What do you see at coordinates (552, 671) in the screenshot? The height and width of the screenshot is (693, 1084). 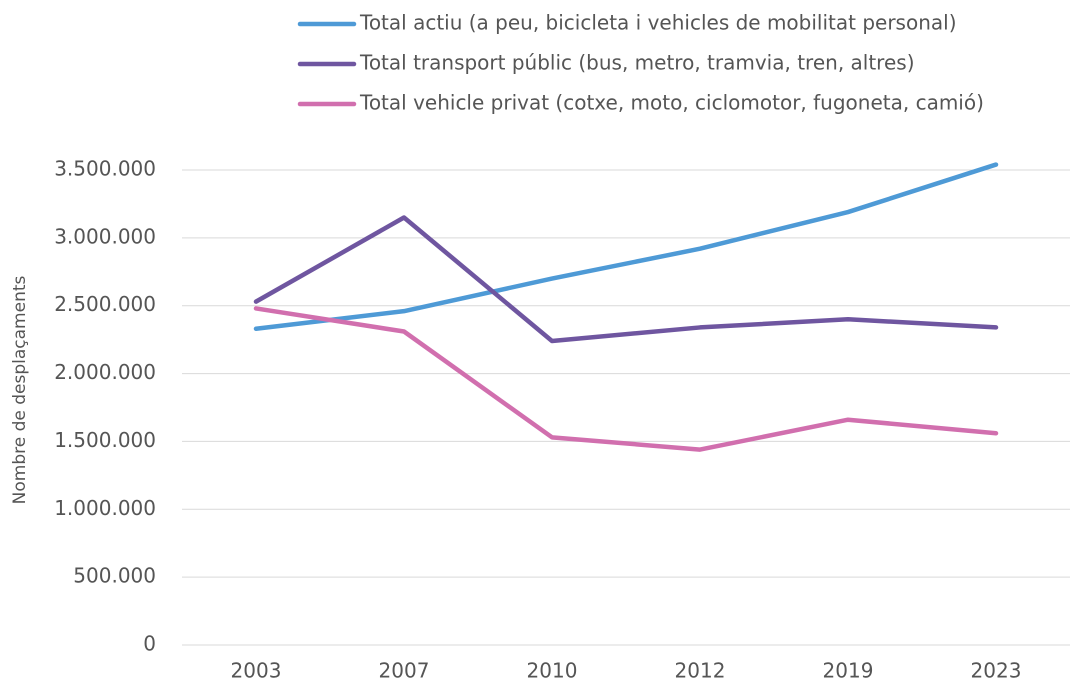 I see `x-tick-label: 2010` at bounding box center [552, 671].